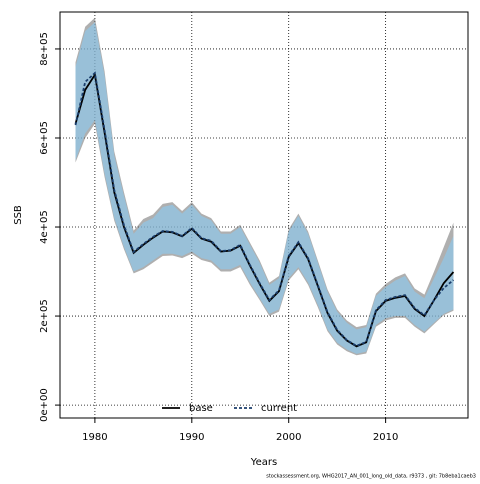 The width and height of the screenshot is (480, 484). What do you see at coordinates (44, 138) in the screenshot?
I see `y-tick-label: 6e+05` at bounding box center [44, 138].